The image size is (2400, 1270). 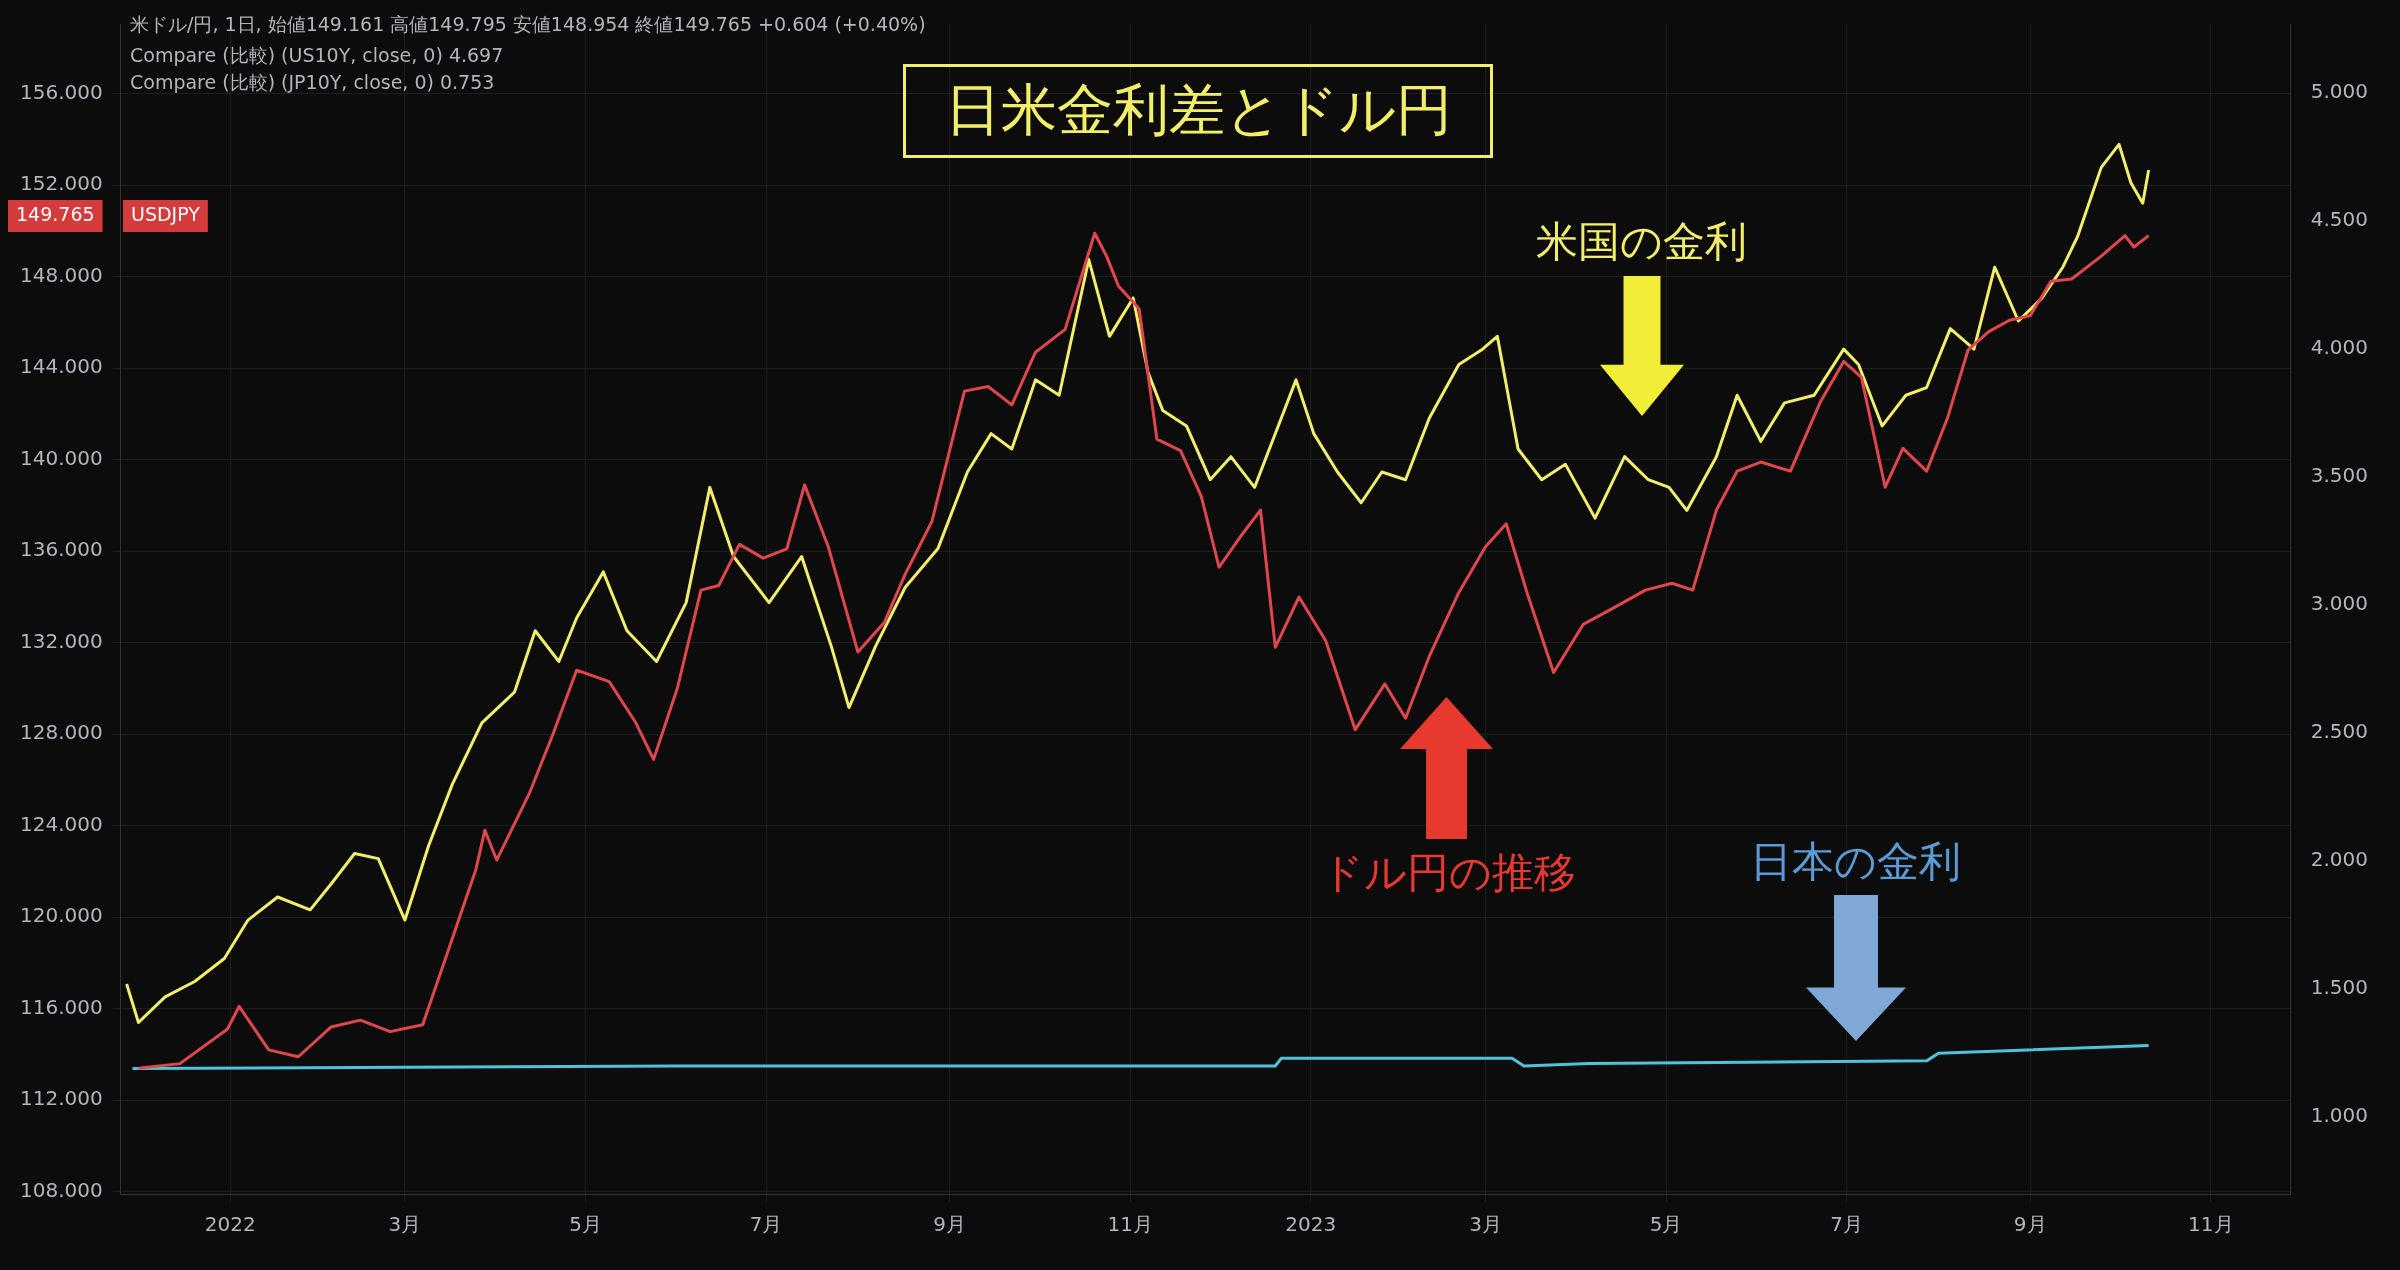 I want to click on y-tick-label: 124.000, so click(x=61, y=823).